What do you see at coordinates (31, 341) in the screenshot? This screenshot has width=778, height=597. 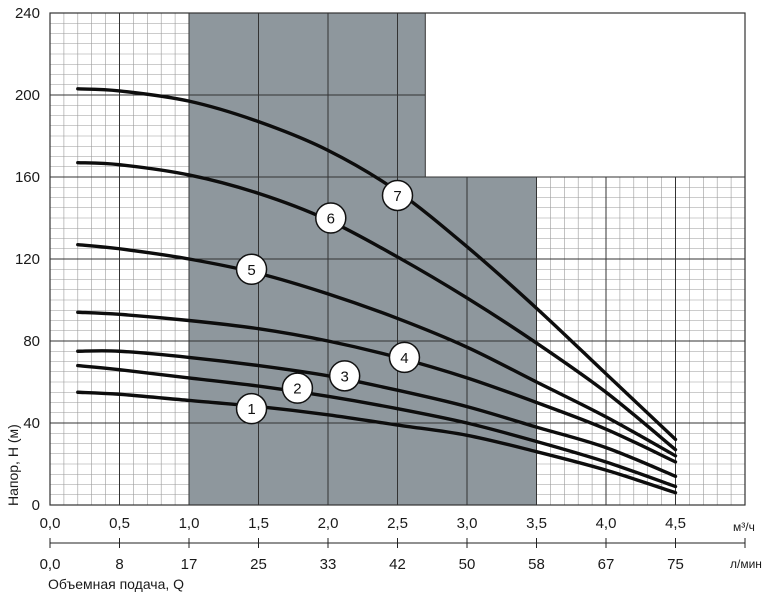 I see `y-tick-label: 80` at bounding box center [31, 341].